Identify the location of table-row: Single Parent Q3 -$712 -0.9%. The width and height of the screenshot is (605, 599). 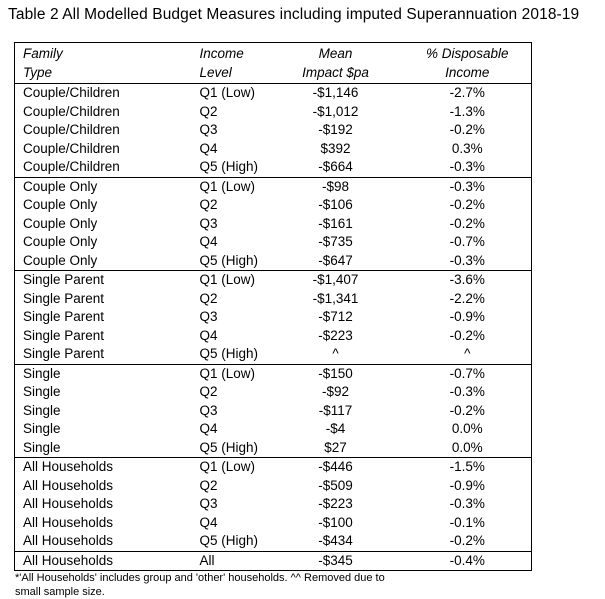
(273, 317).